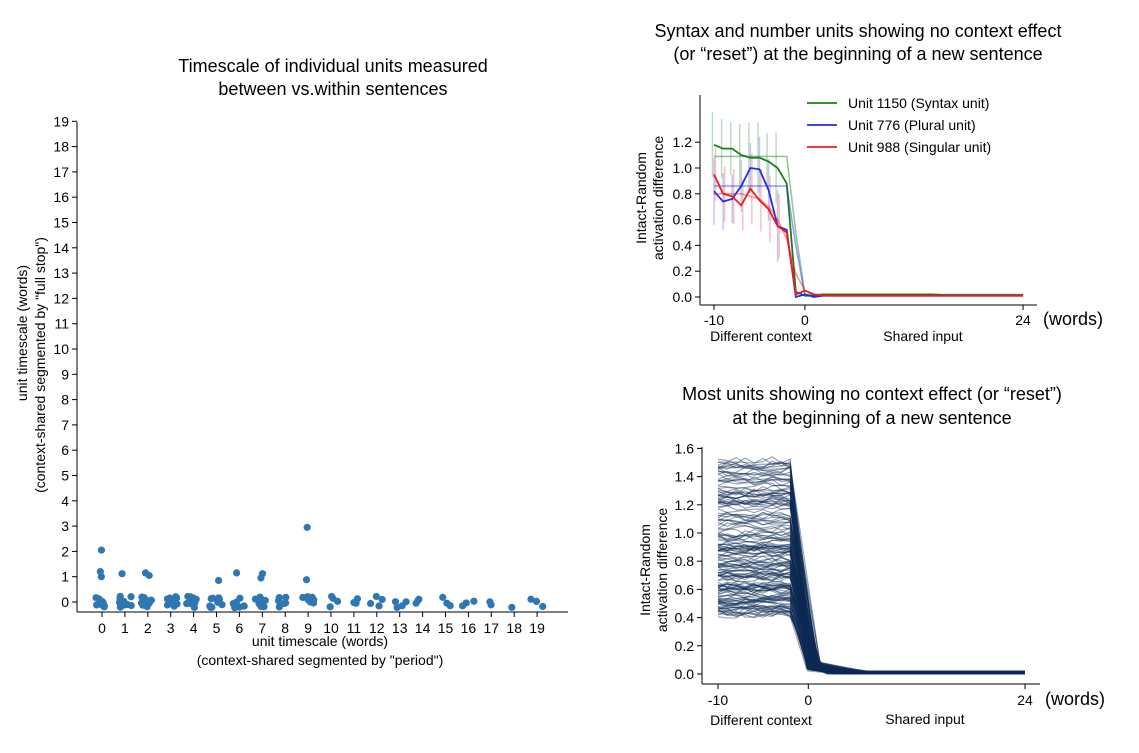  I want to click on all-units-lines, so click(871, 565).